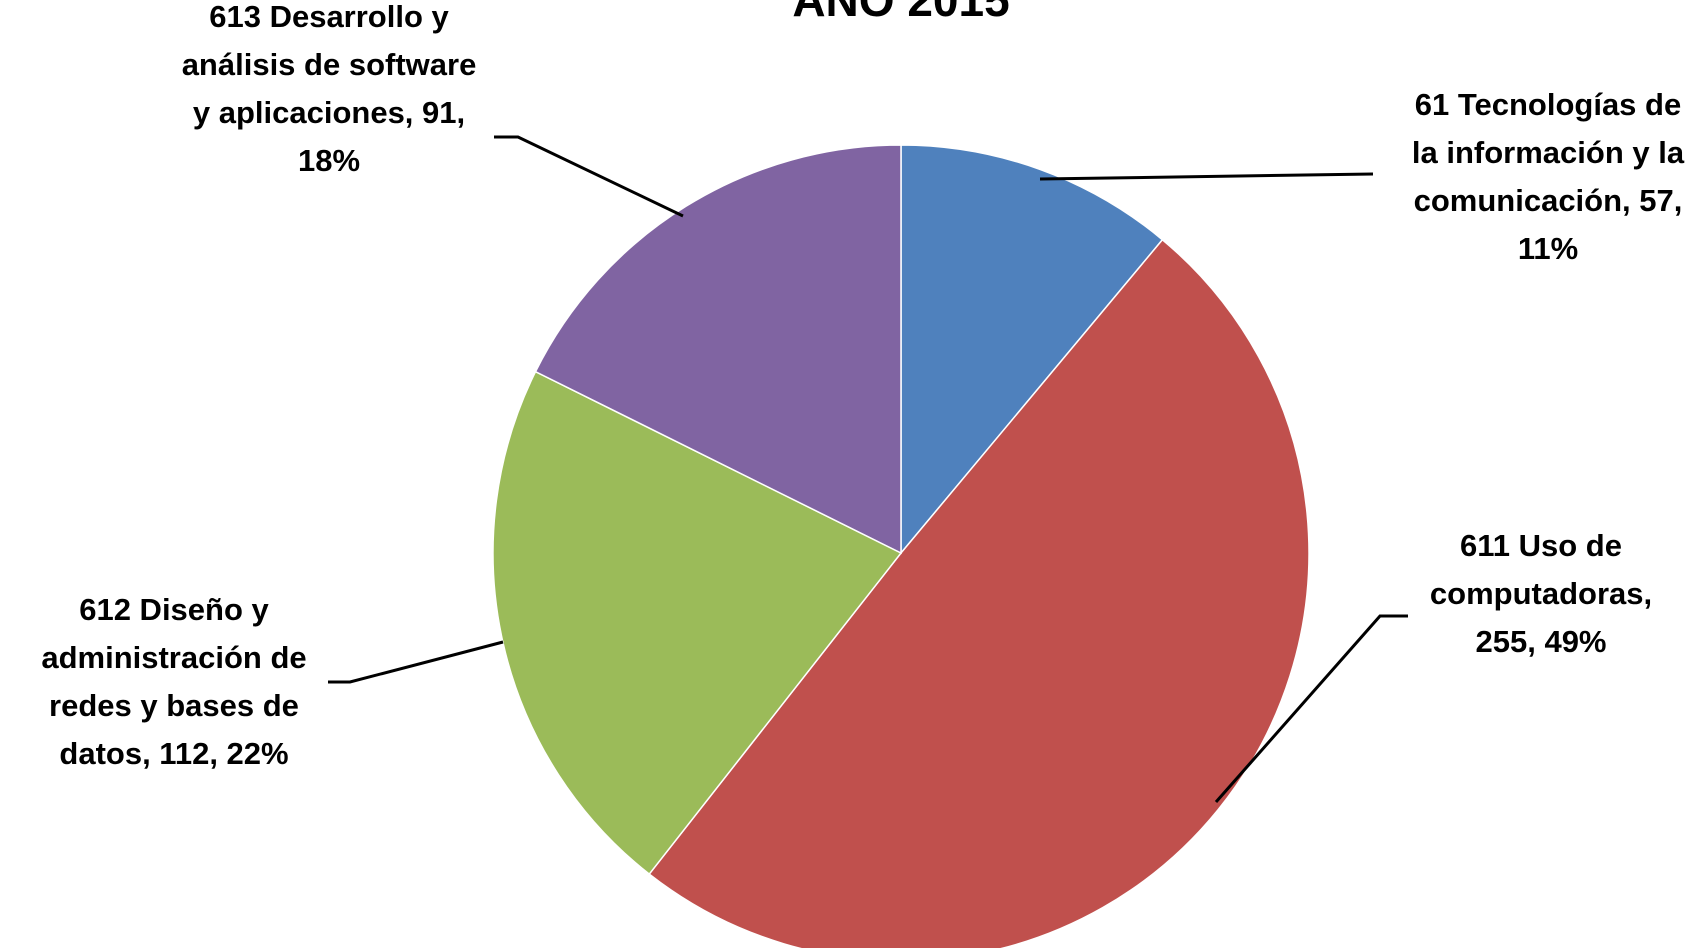 The image size is (1708, 948). What do you see at coordinates (1548, 248) in the screenshot?
I see `slice-label-line: 11%` at bounding box center [1548, 248].